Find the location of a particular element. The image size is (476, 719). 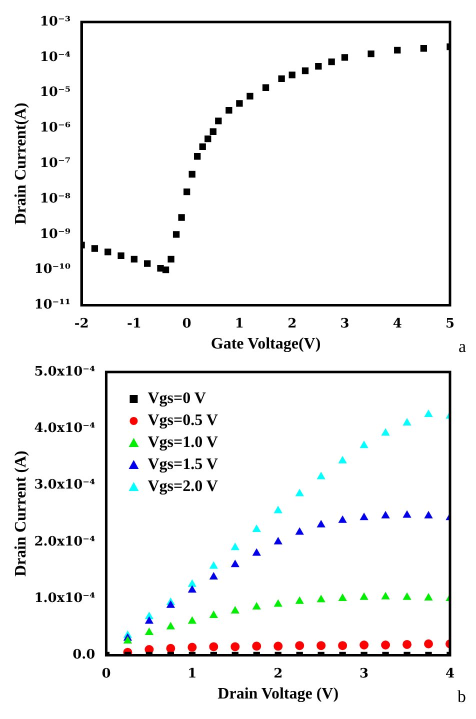

y-tick-label: 4.0x10⁻⁴ is located at coordinates (65, 428).